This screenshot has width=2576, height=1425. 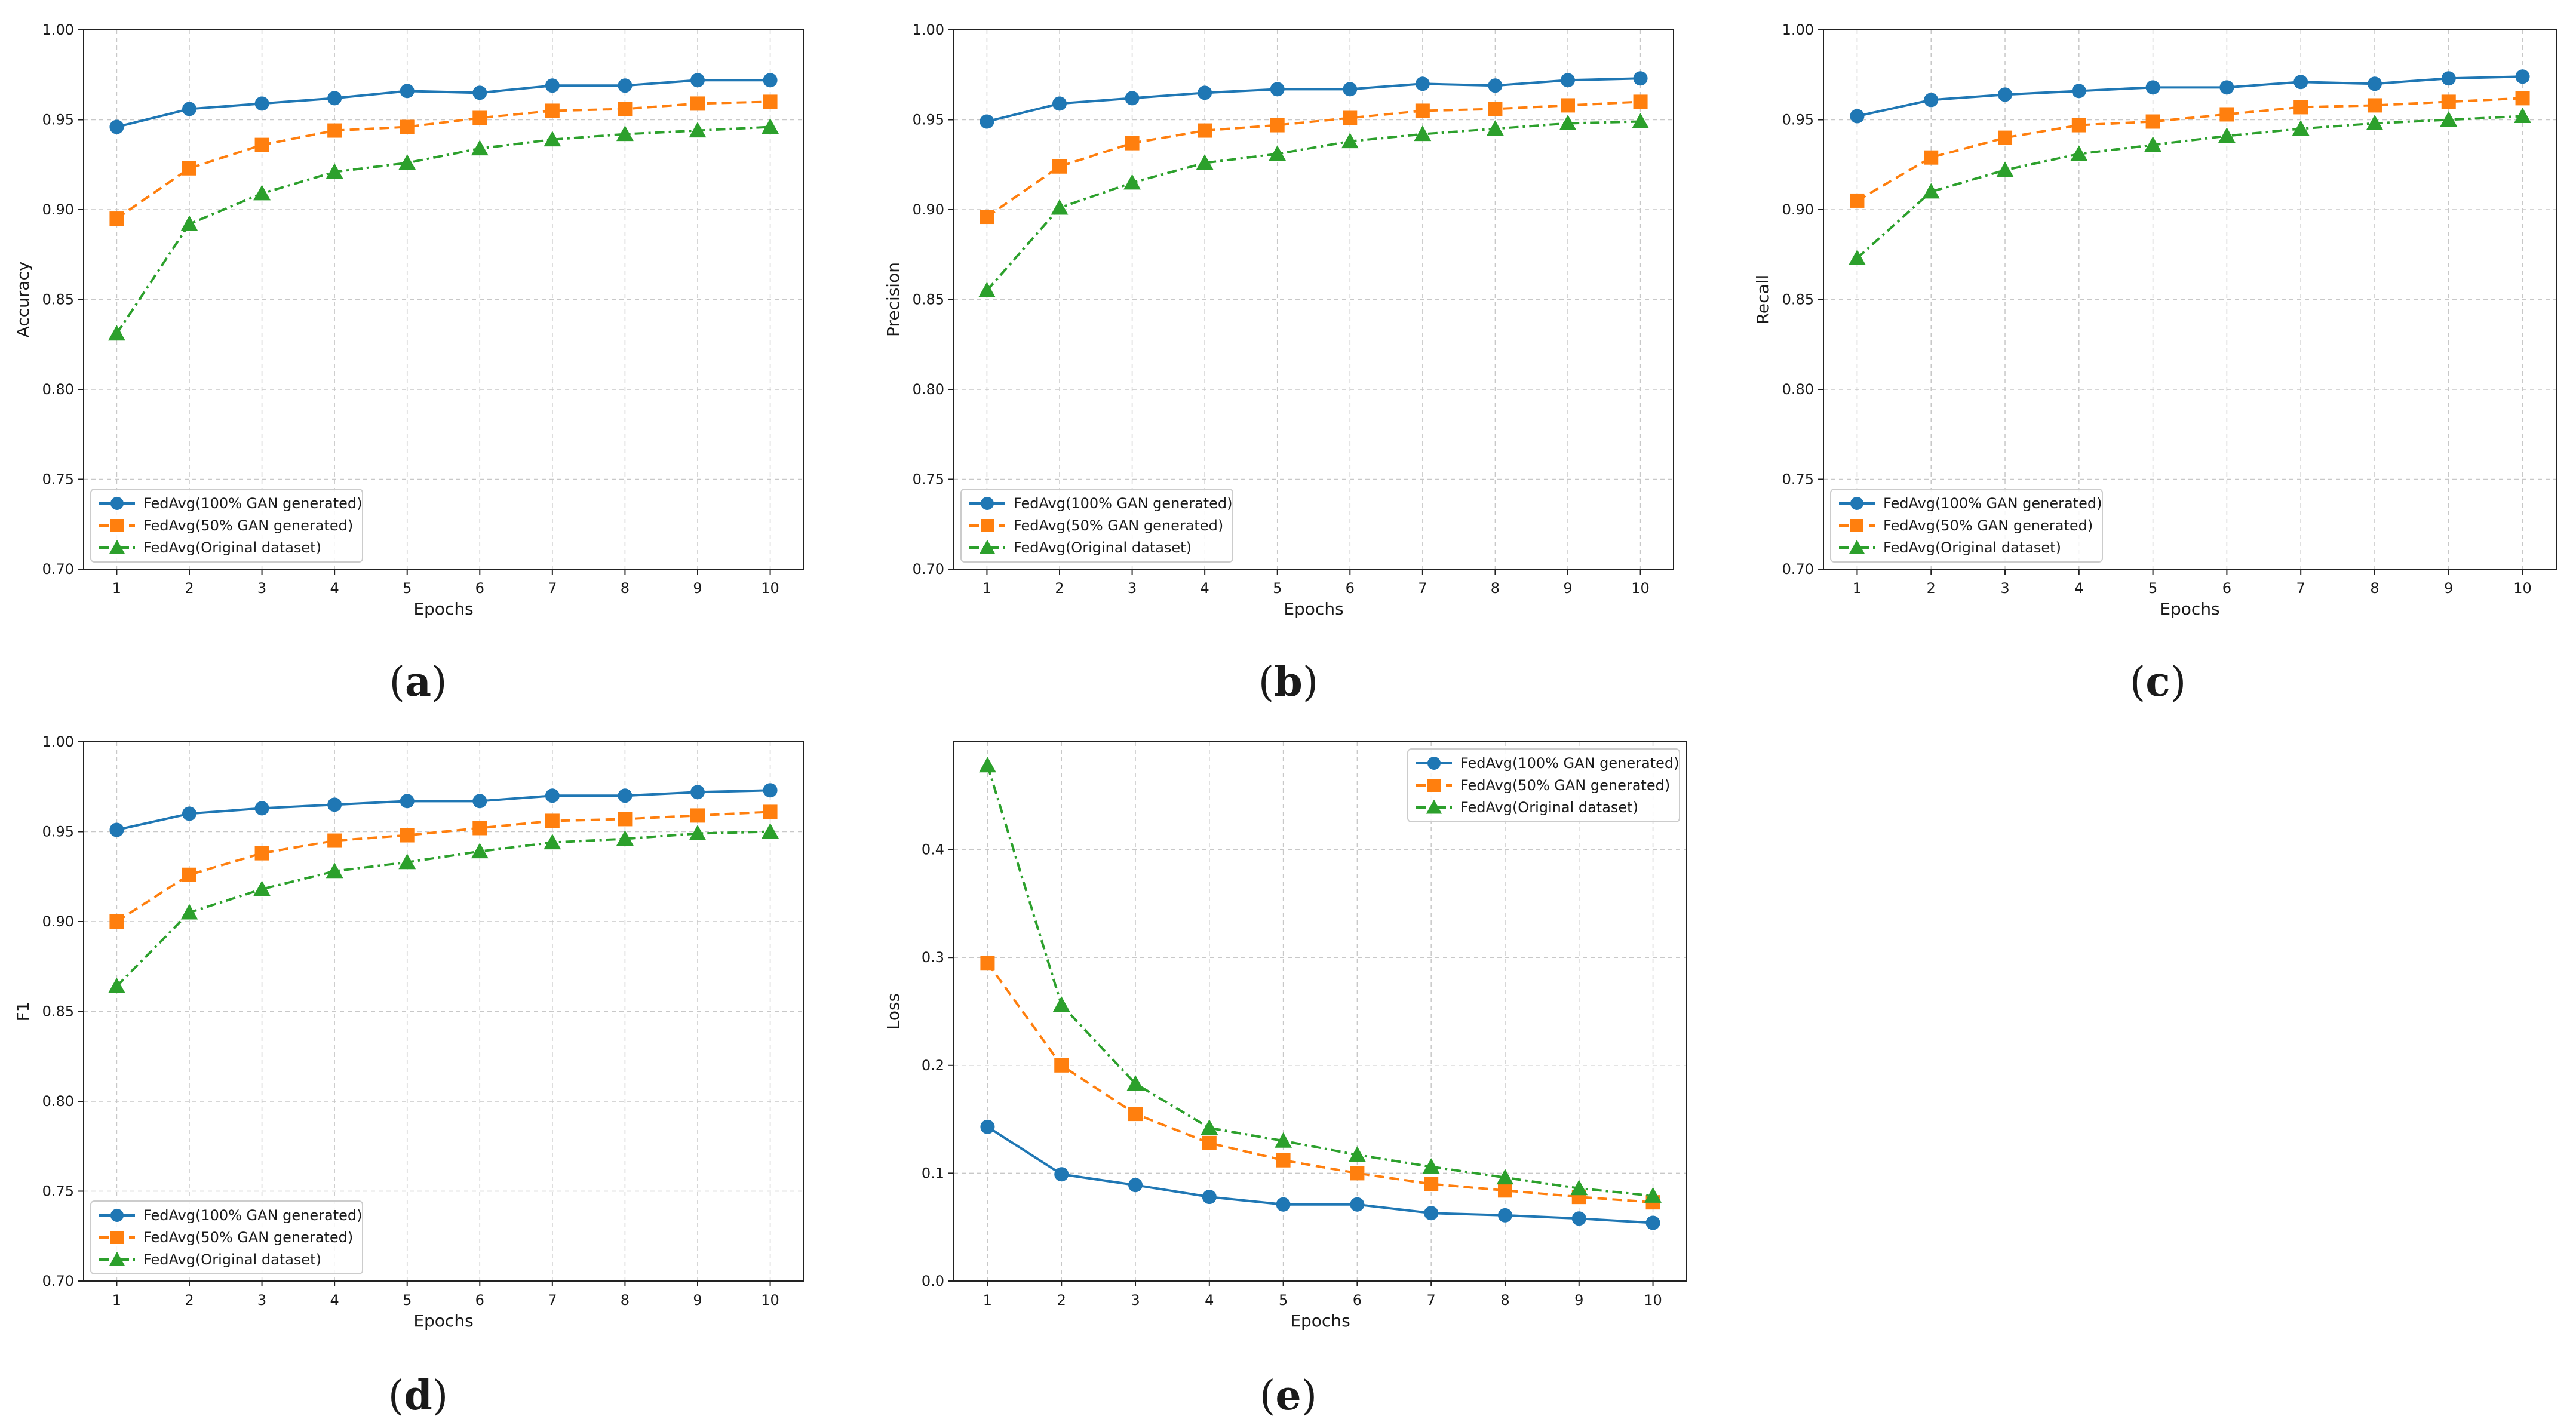 I want to click on caption-letter: e, so click(x=1288, y=1396).